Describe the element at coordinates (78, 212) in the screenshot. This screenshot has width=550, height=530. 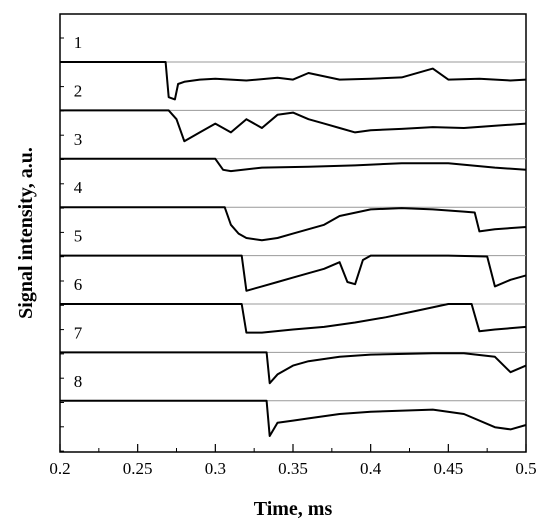
I see `trace-labels: 1 2 3 4 5 6 7 8` at that location.